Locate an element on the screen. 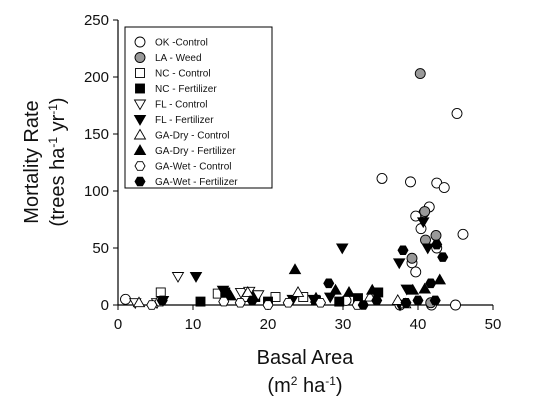 The height and width of the screenshot is (404, 541). legend-label: OK -Control is located at coordinates (181, 43).